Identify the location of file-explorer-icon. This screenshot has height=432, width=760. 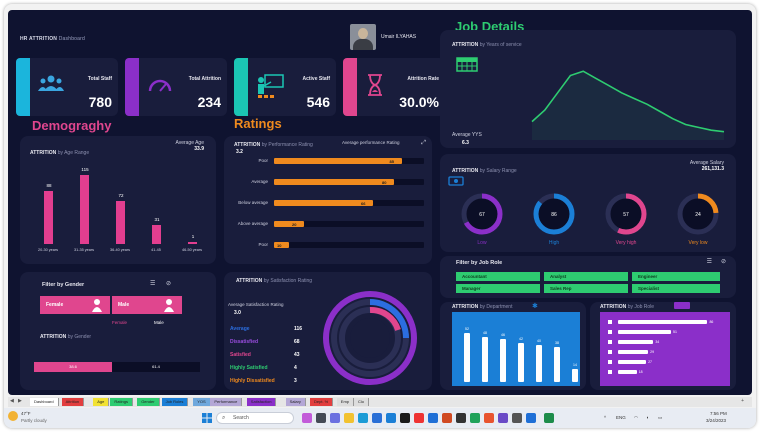
(349, 418).